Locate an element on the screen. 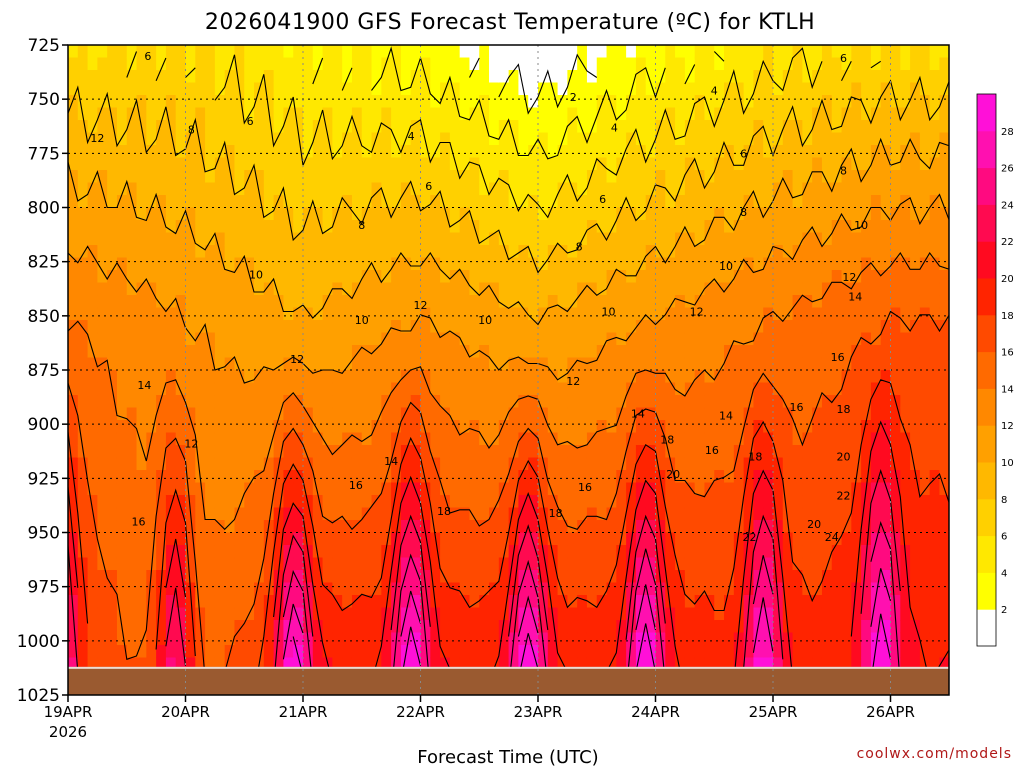 The image size is (1024, 768). colorbar-label: 18 is located at coordinates (1007, 316).